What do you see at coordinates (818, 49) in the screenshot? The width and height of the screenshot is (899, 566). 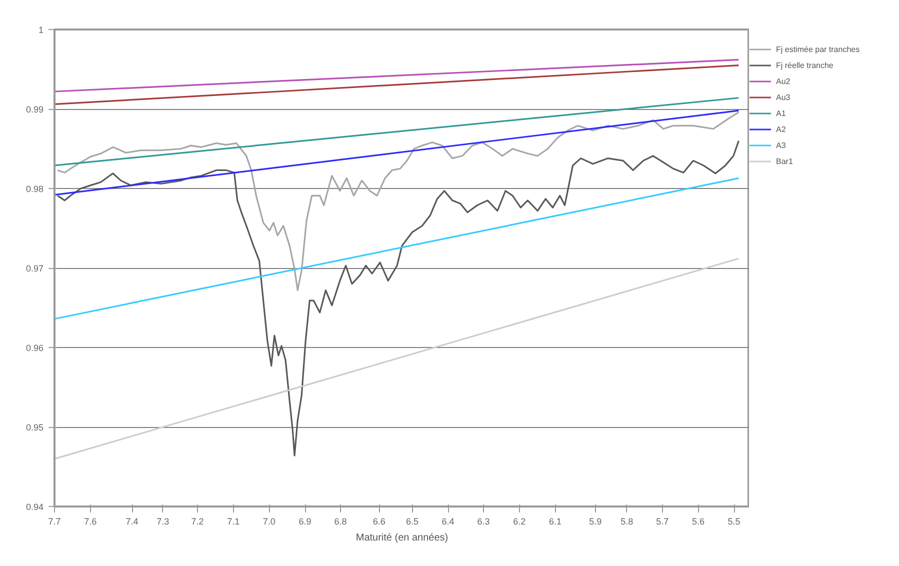 I see `legend-label: Fj estimée par tranches` at bounding box center [818, 49].